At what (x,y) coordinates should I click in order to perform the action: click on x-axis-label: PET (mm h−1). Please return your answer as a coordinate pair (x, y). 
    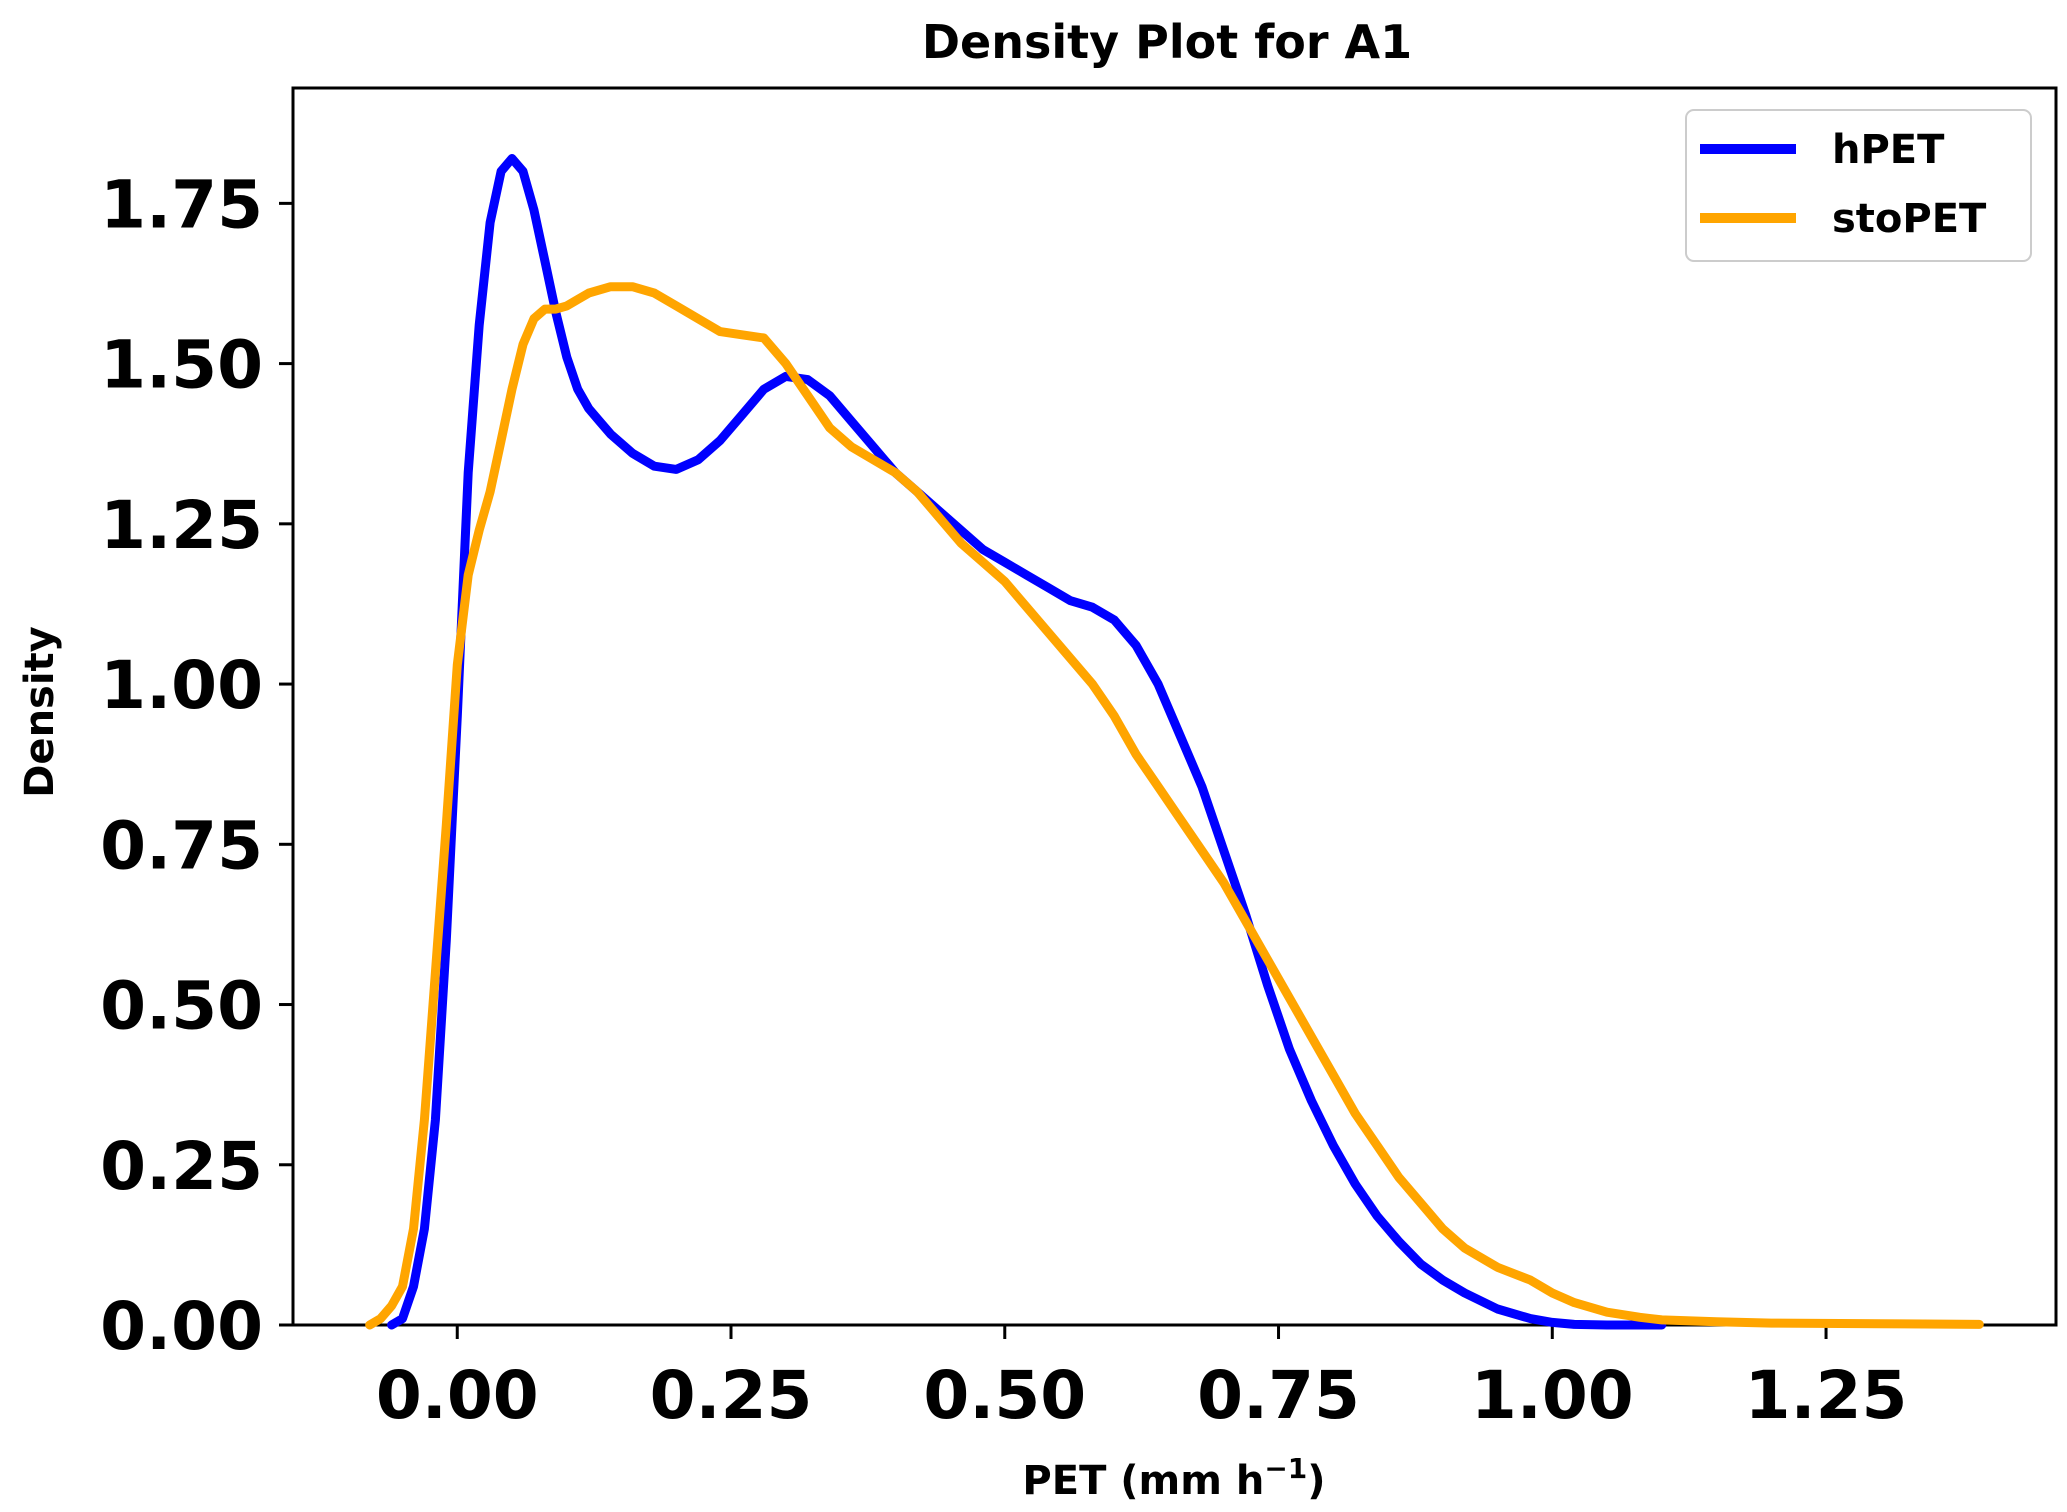
    Looking at the image, I should click on (1173, 1478).